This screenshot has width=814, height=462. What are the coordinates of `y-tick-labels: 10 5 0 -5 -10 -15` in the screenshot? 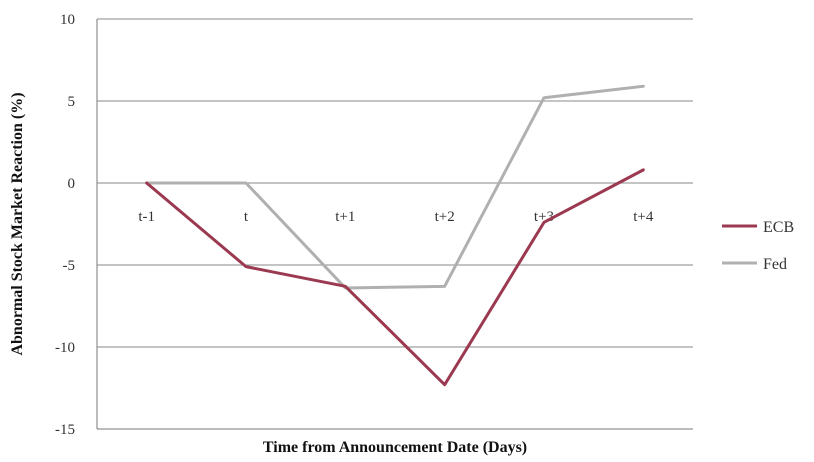 It's located at (65, 225).